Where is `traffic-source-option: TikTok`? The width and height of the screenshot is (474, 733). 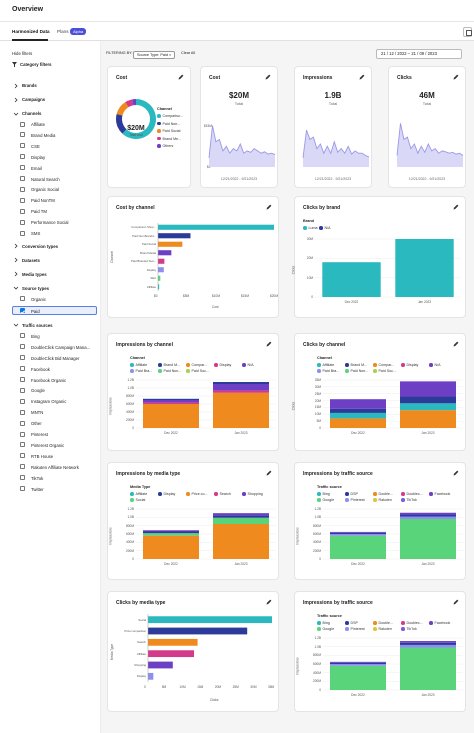 traffic-source-option: TikTok is located at coordinates (70, 478).